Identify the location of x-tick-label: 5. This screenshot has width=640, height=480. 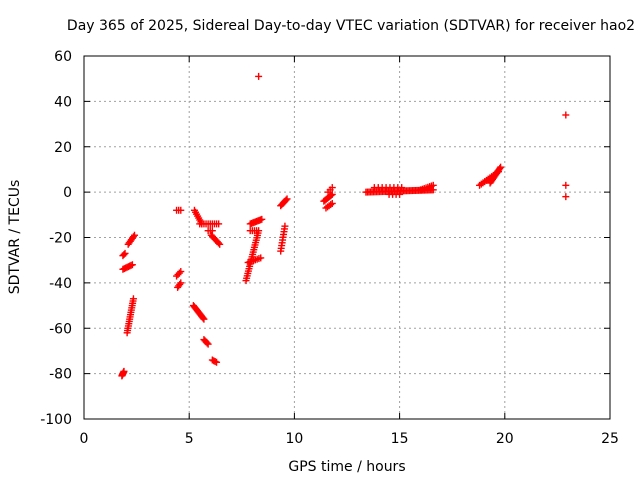
(189, 439).